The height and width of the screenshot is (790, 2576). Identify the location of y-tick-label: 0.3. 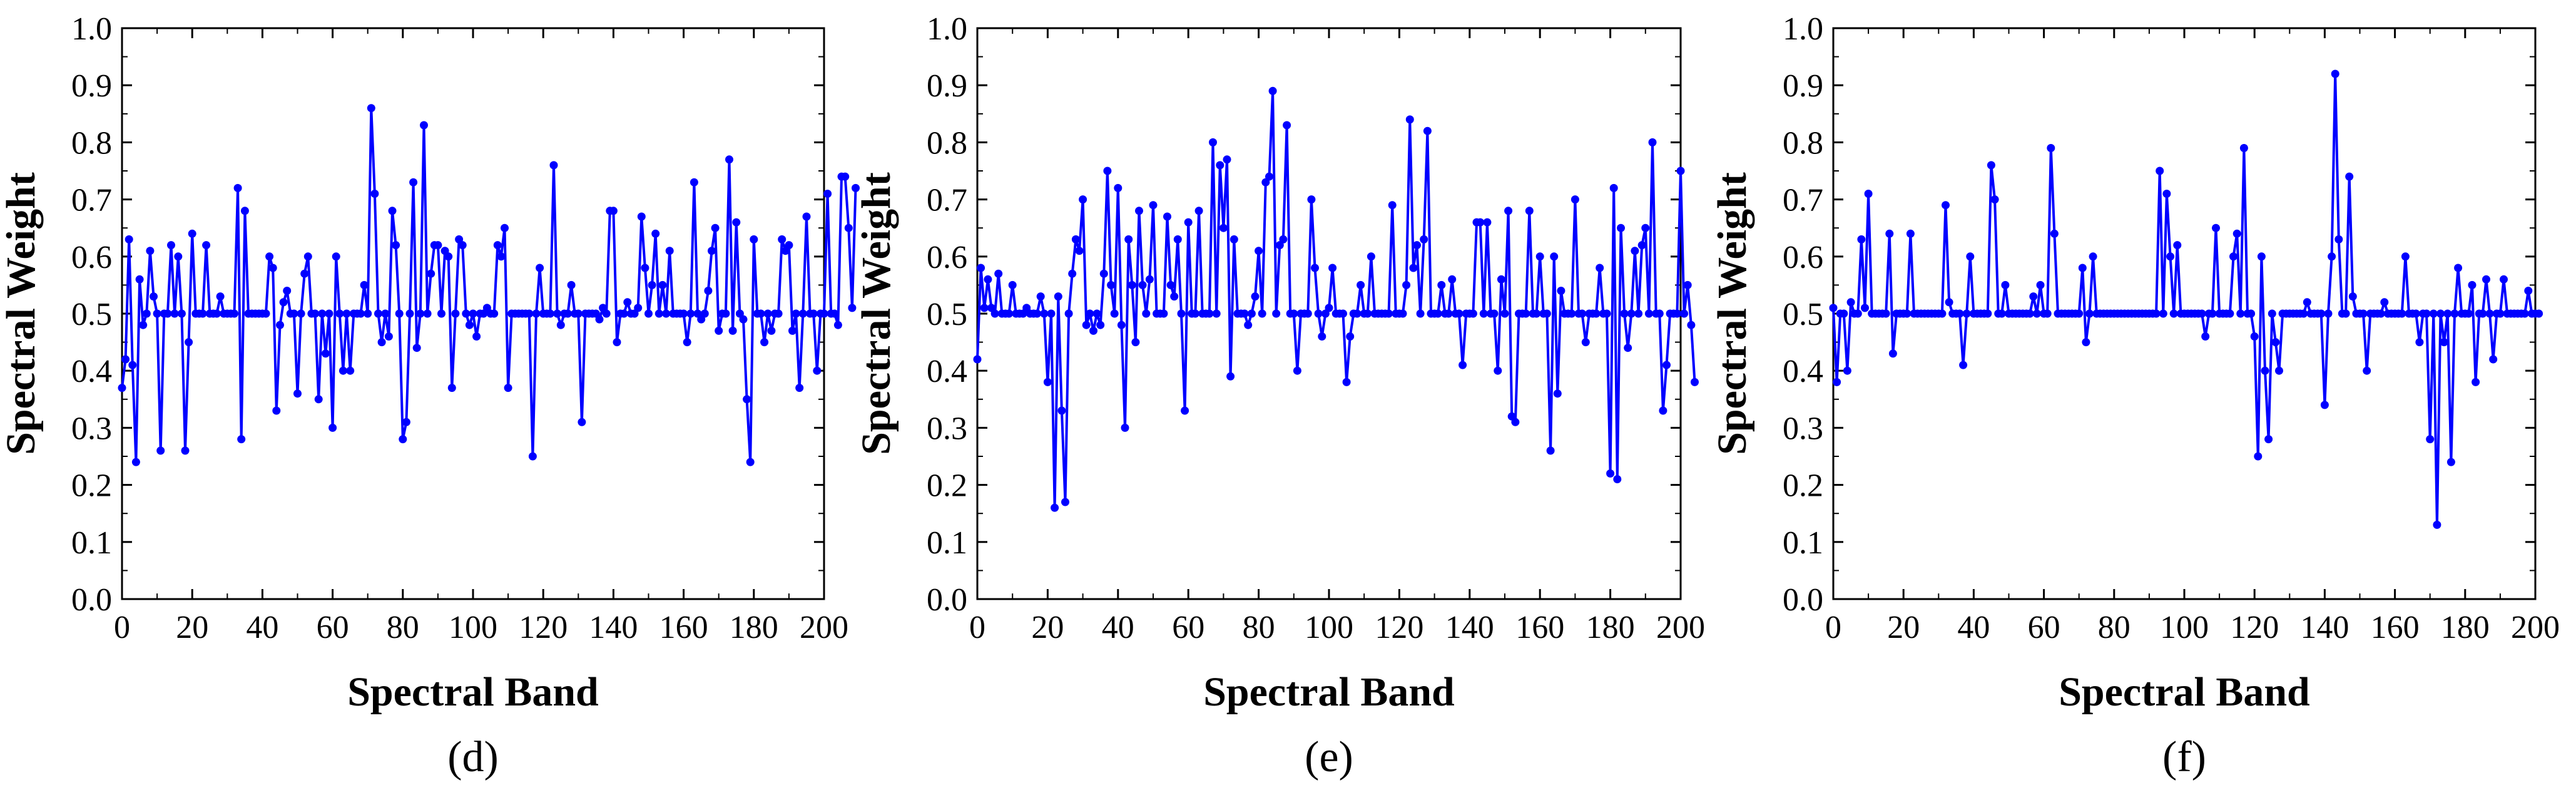
(1803, 428).